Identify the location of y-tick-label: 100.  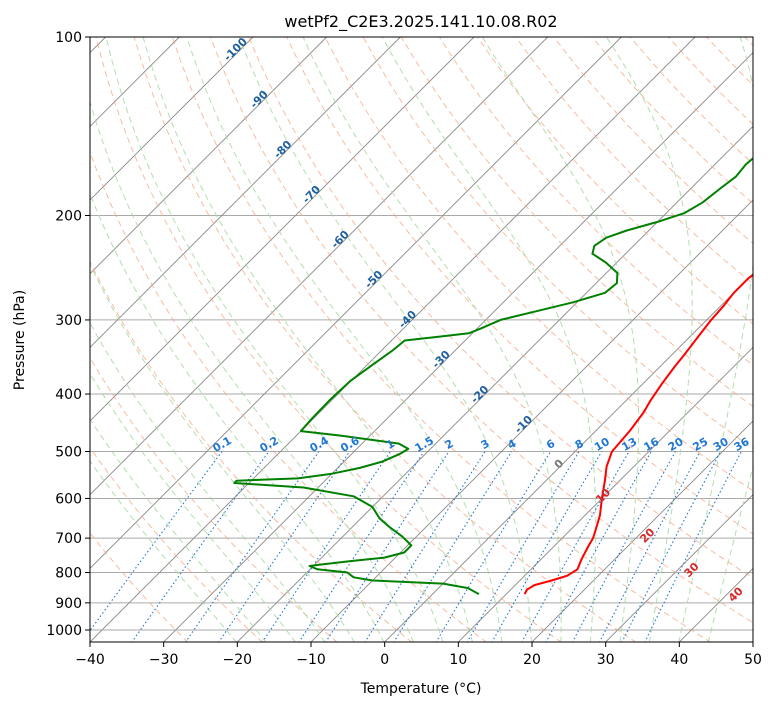
(68, 38).